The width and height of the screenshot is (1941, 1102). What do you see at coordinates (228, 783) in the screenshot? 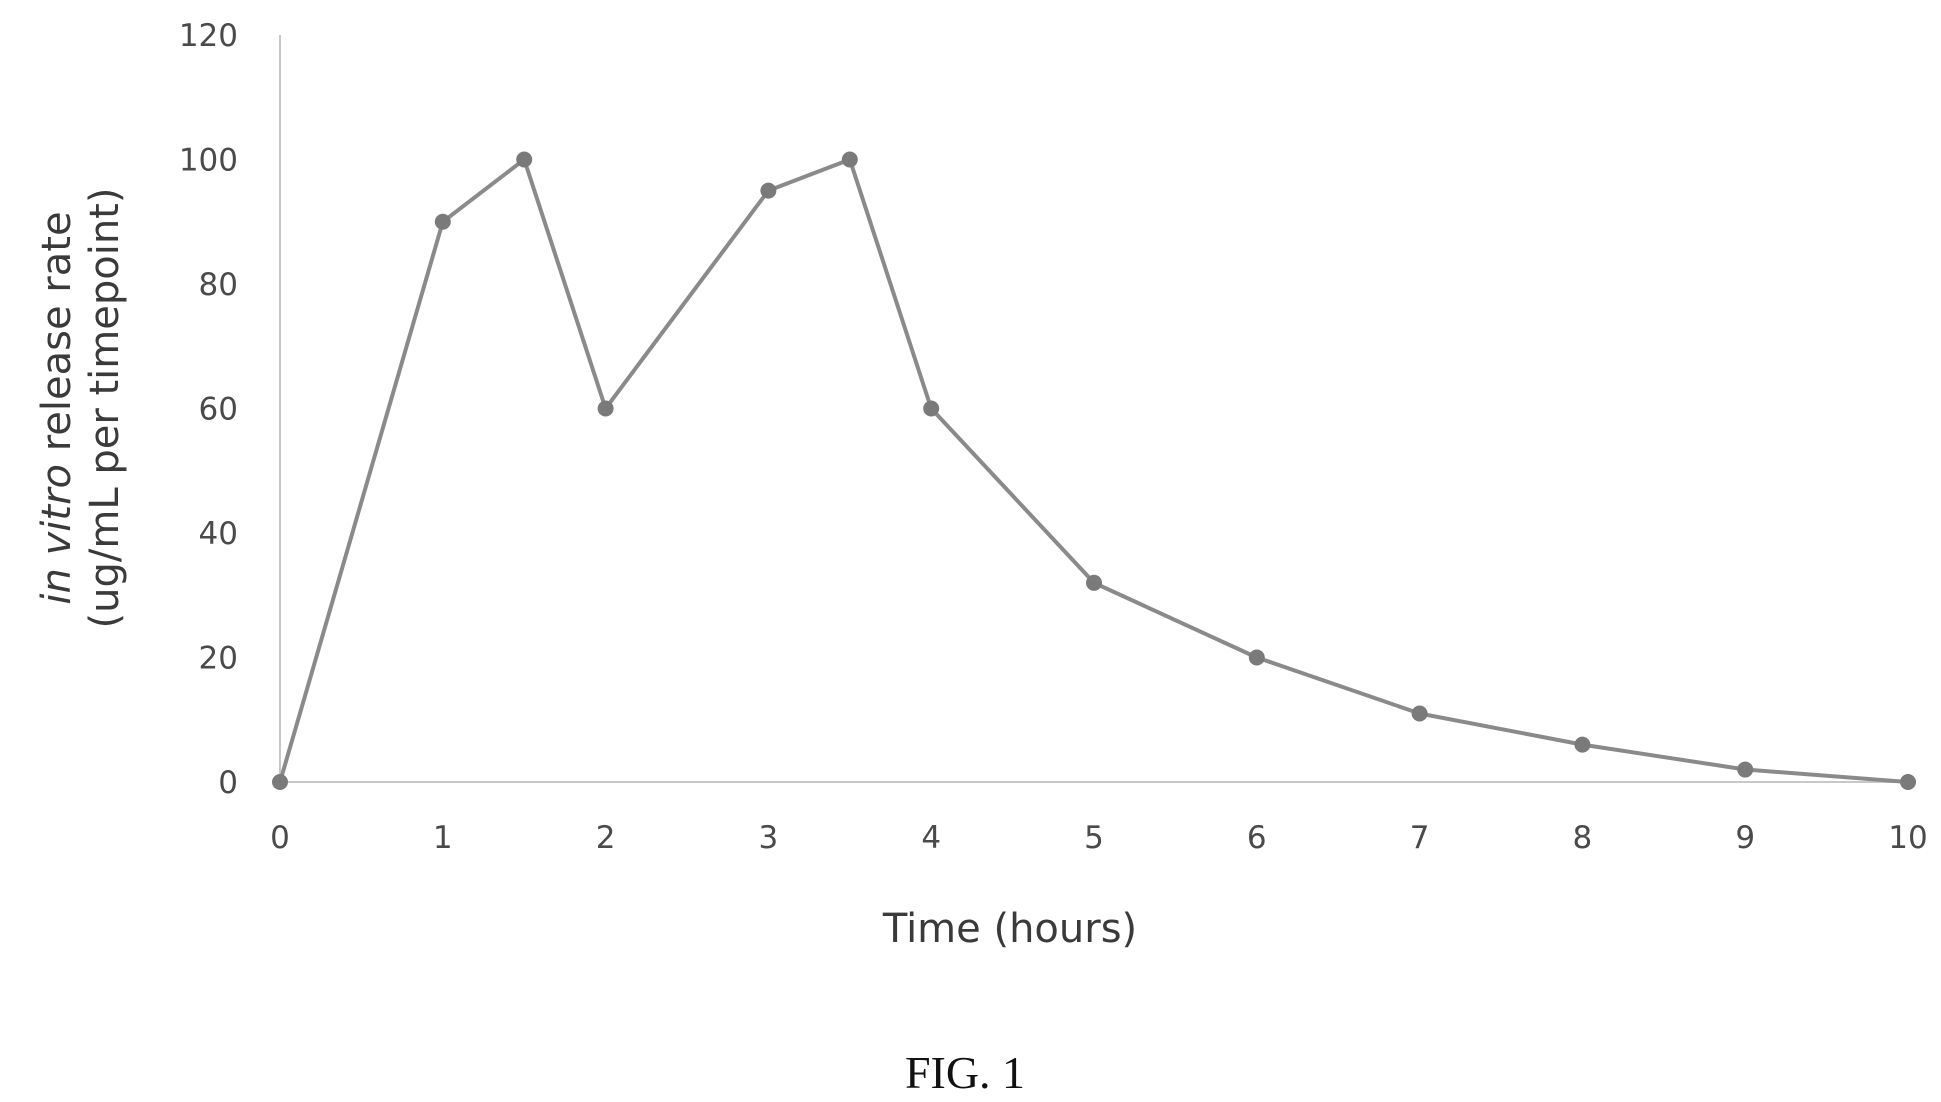
I see `y-tick-label: 0` at bounding box center [228, 783].